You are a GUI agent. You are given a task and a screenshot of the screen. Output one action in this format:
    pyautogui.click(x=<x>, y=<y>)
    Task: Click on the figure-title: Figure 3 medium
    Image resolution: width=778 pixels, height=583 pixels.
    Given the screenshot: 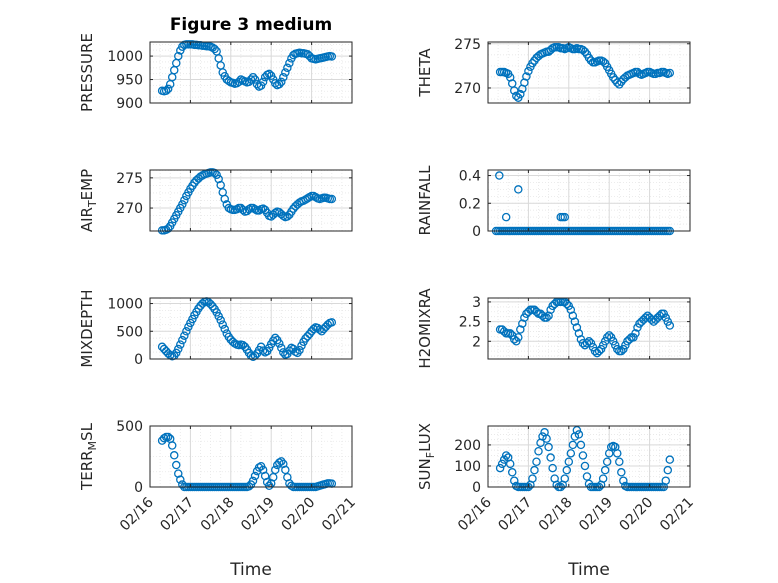 What is the action you would take?
    pyautogui.click(x=251, y=25)
    